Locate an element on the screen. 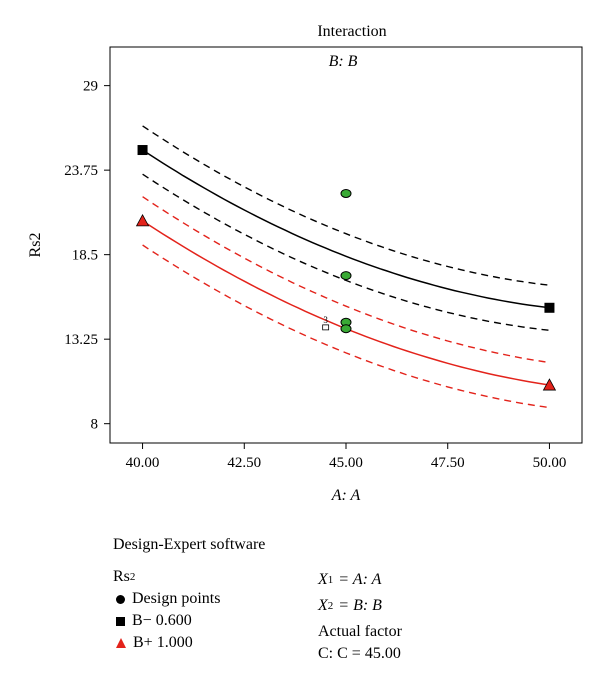 The width and height of the screenshot is (600, 689). x-tick-label: 40.00 is located at coordinates (143, 463).